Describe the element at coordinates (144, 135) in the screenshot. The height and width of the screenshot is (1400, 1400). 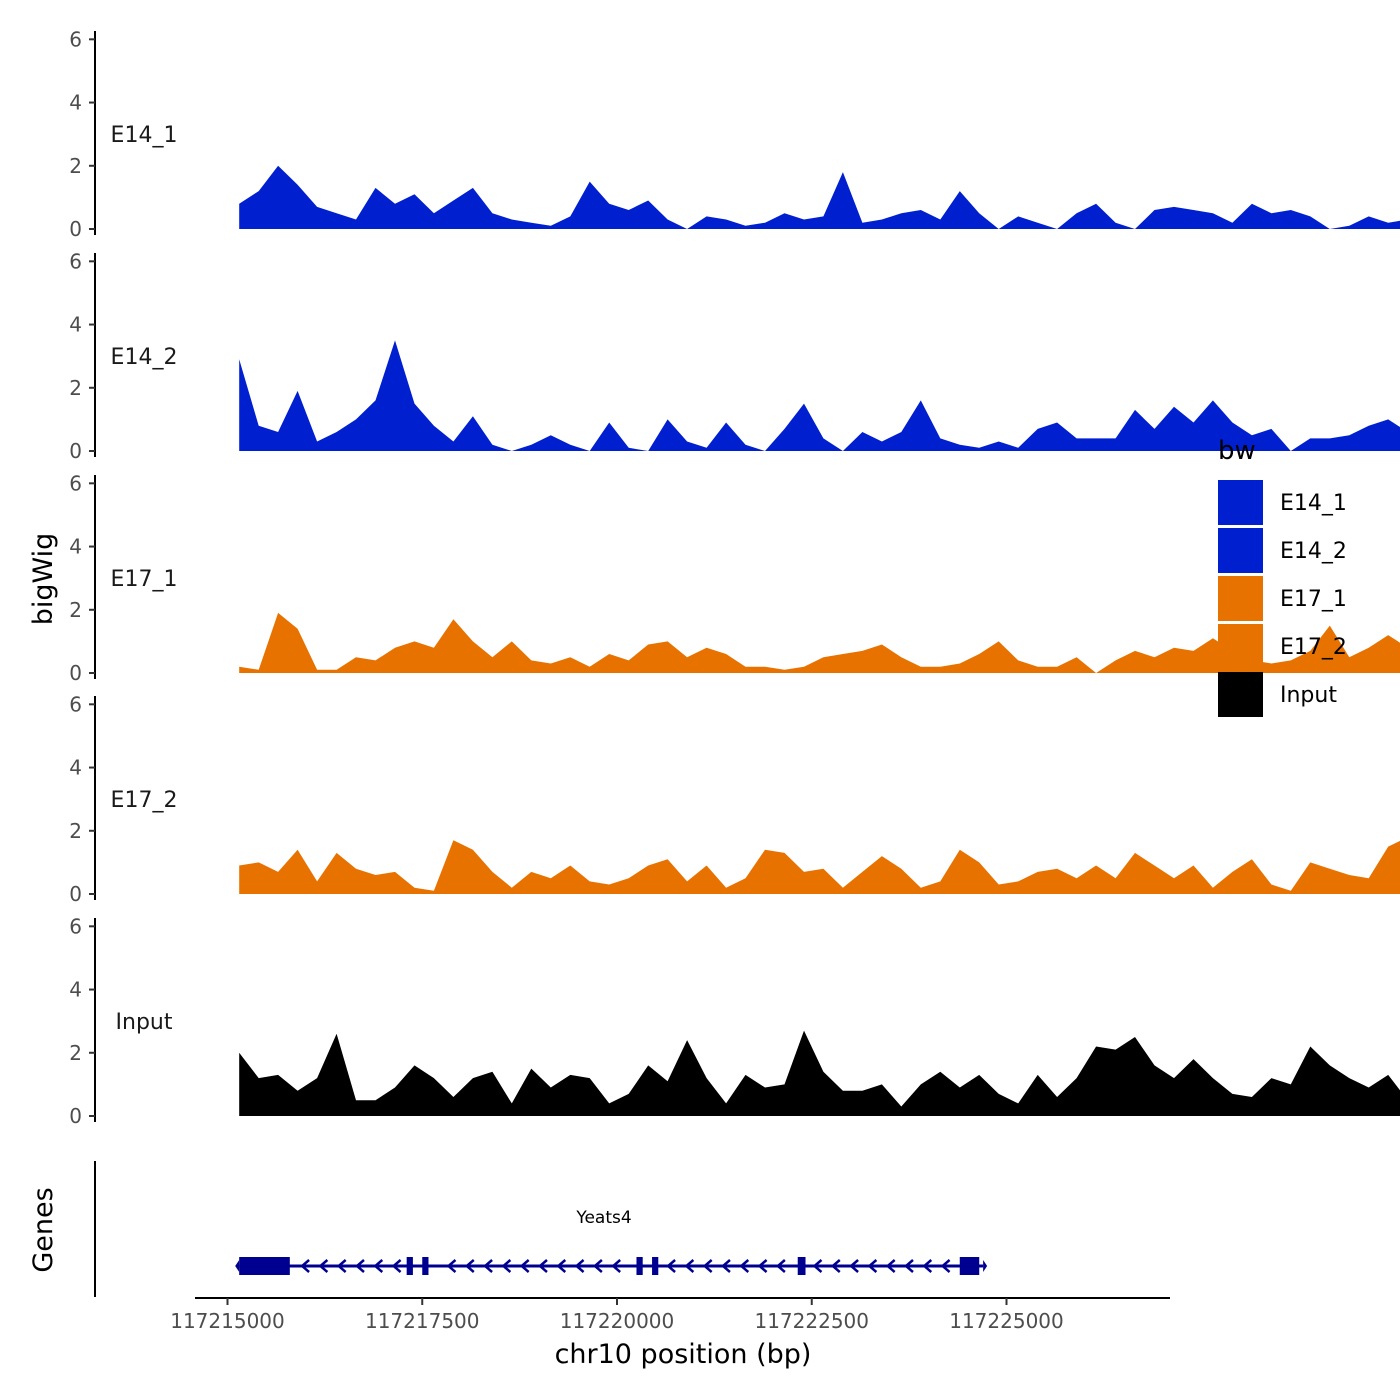
I see `track-label-e14-1: E14_1` at that location.